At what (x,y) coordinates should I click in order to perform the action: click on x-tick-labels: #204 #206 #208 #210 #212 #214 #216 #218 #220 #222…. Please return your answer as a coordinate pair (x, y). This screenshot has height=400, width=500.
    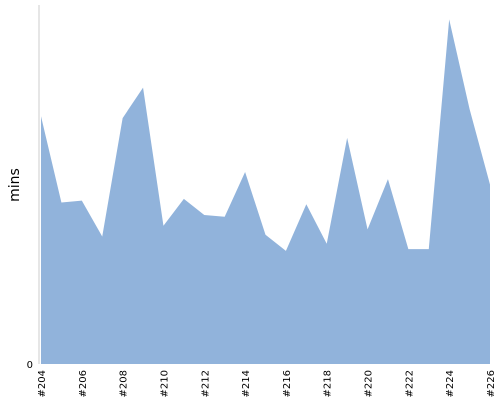
    Looking at the image, I should click on (267, 383).